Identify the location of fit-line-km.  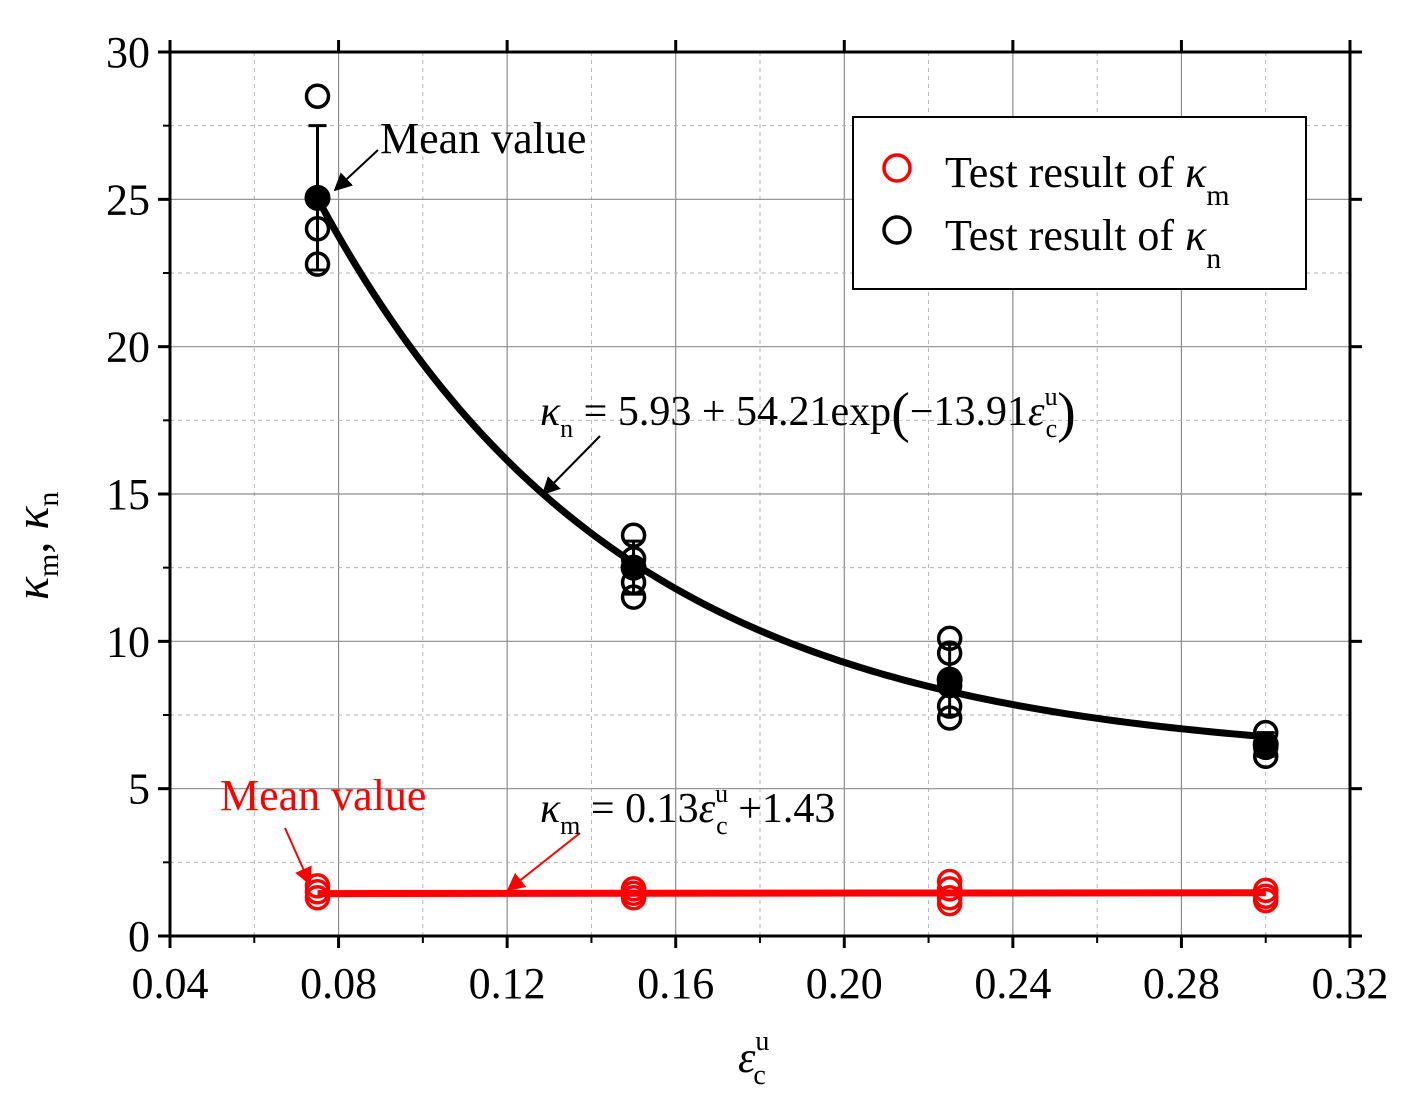
(791, 893).